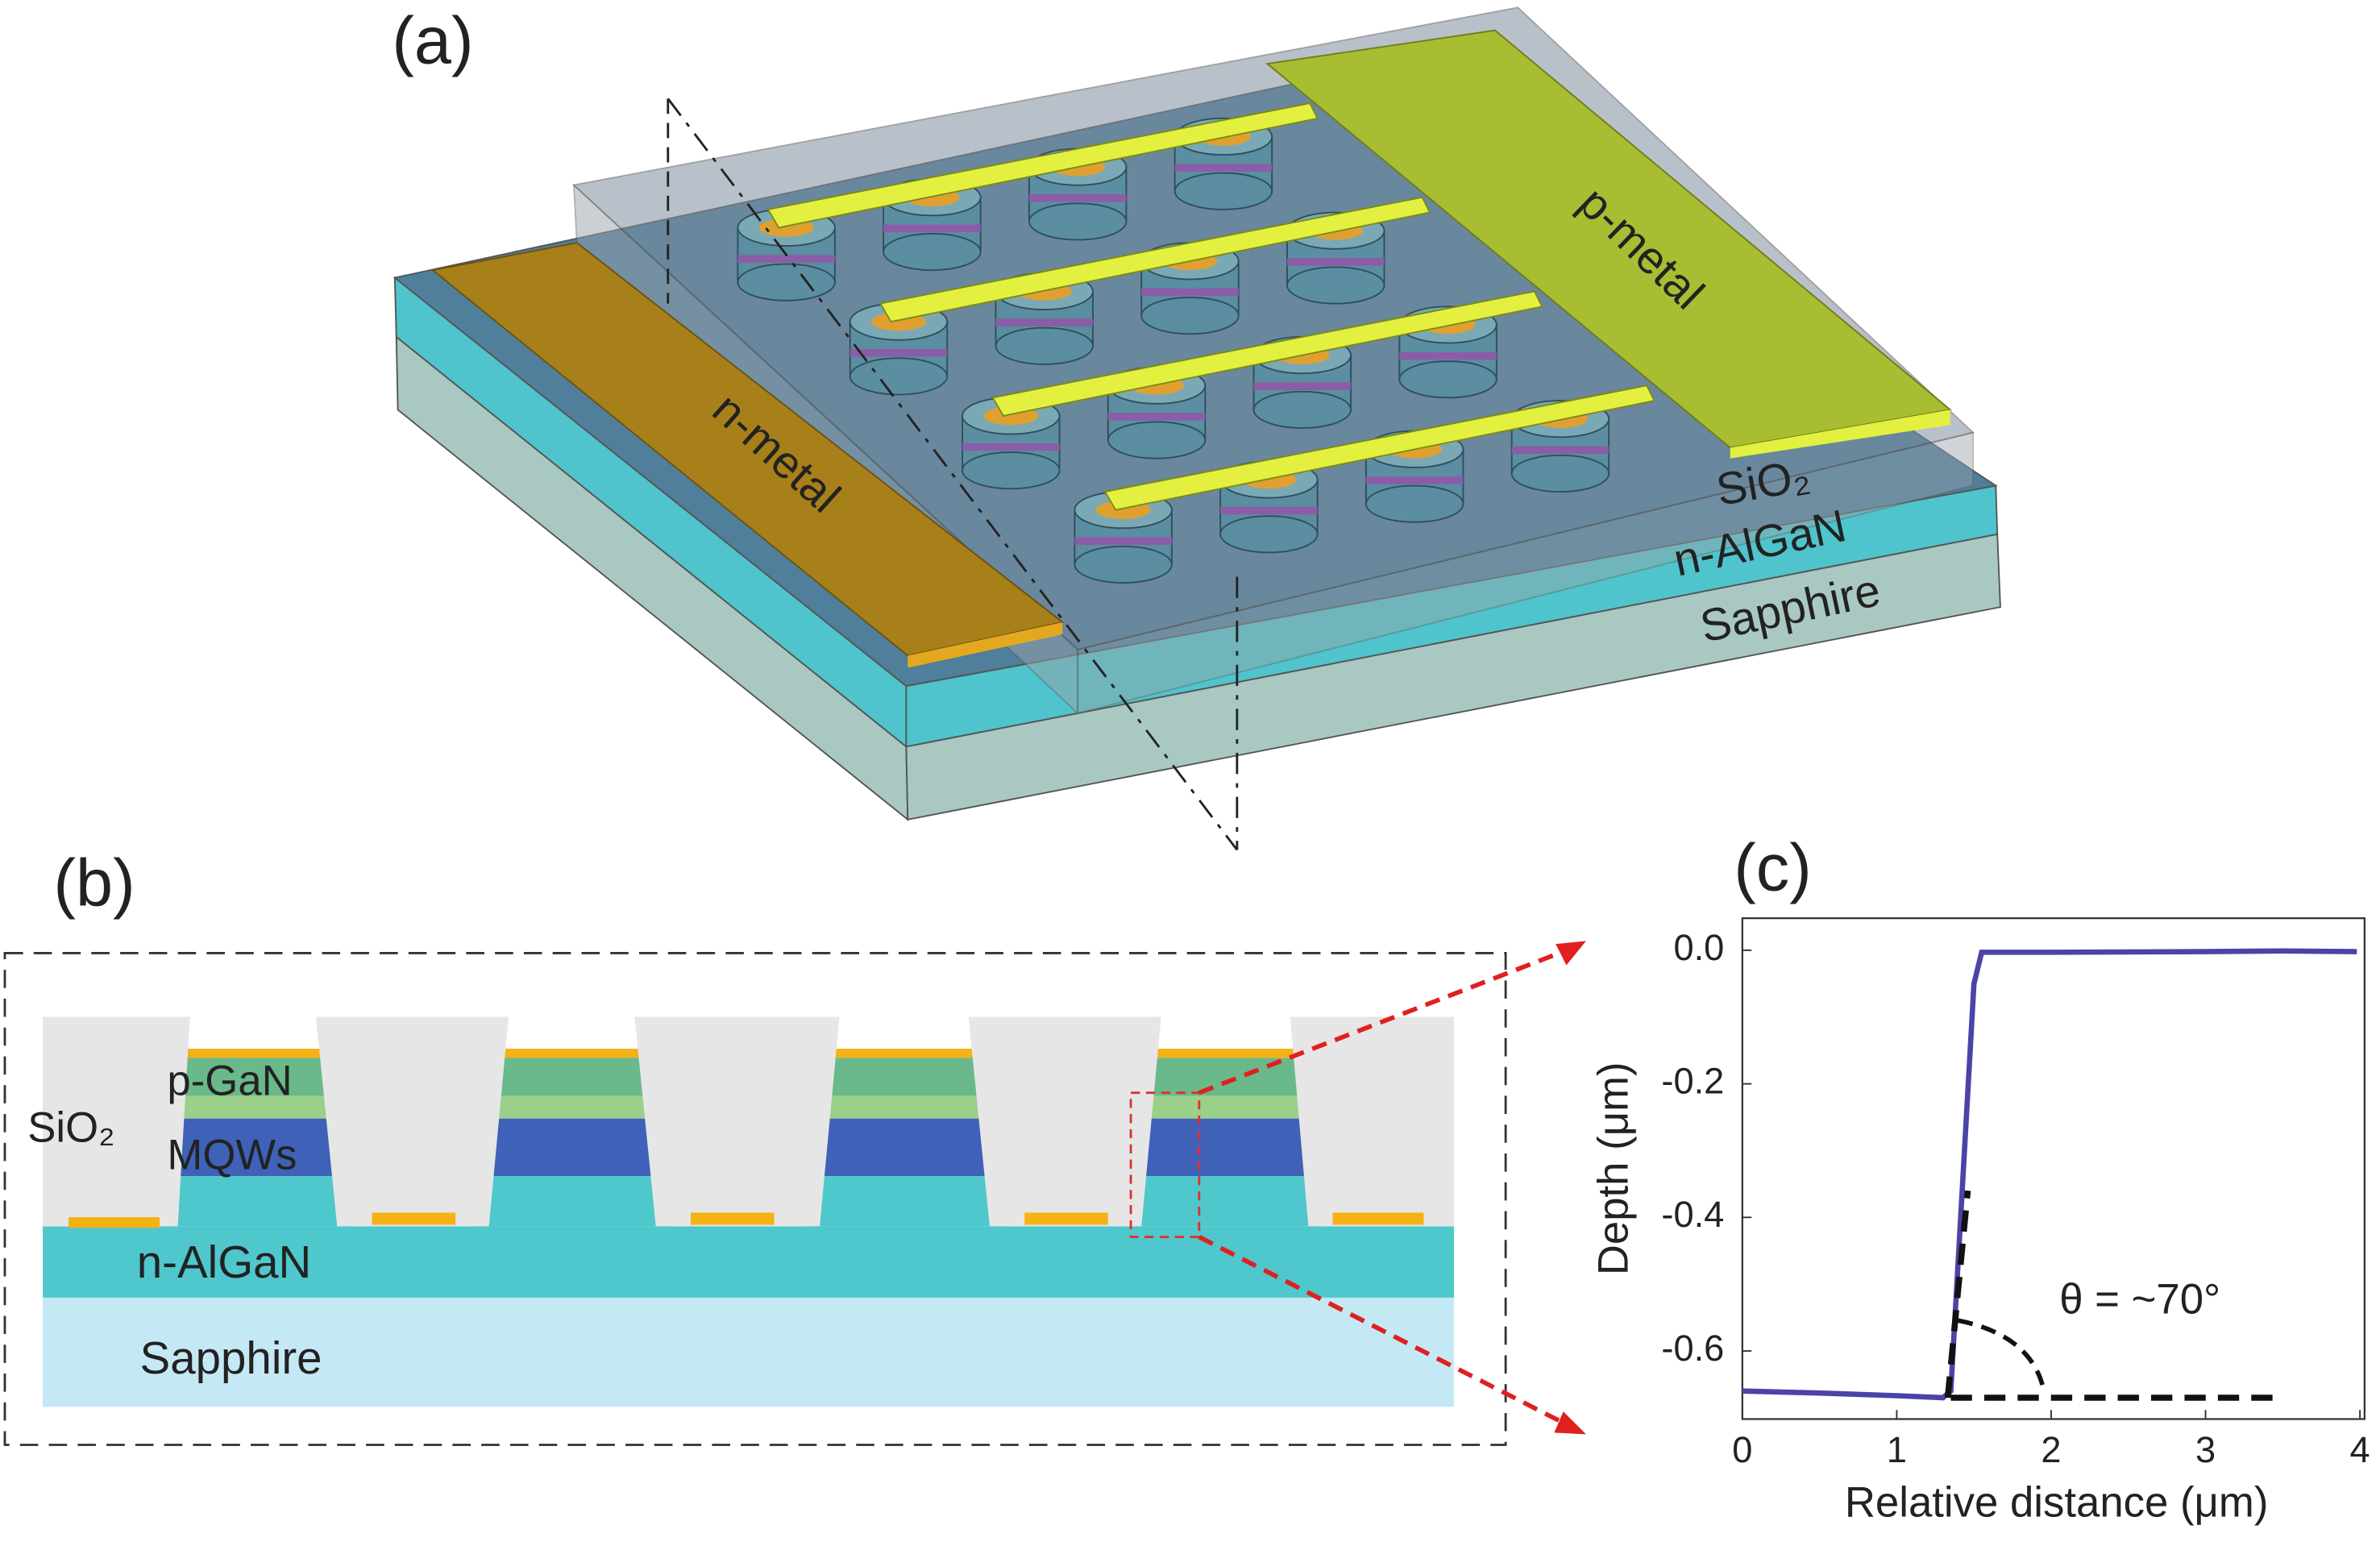 The width and height of the screenshot is (2380, 1542). I want to click on x-axis-label: Relative distance (μm), so click(2057, 1503).